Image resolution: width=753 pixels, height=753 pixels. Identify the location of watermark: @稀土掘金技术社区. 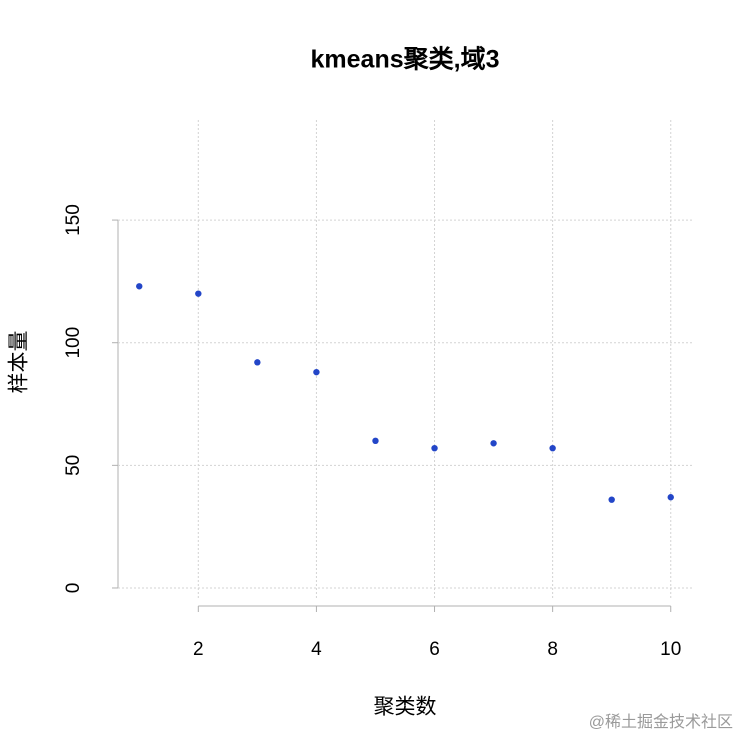
(661, 722).